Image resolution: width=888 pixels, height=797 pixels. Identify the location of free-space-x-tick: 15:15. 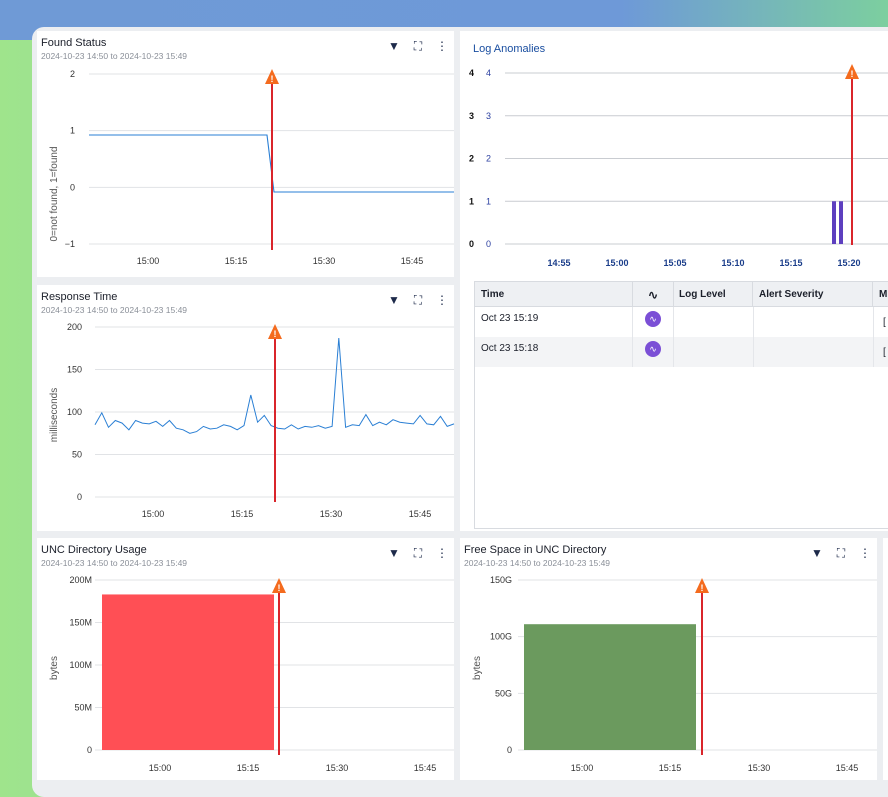
(670, 768).